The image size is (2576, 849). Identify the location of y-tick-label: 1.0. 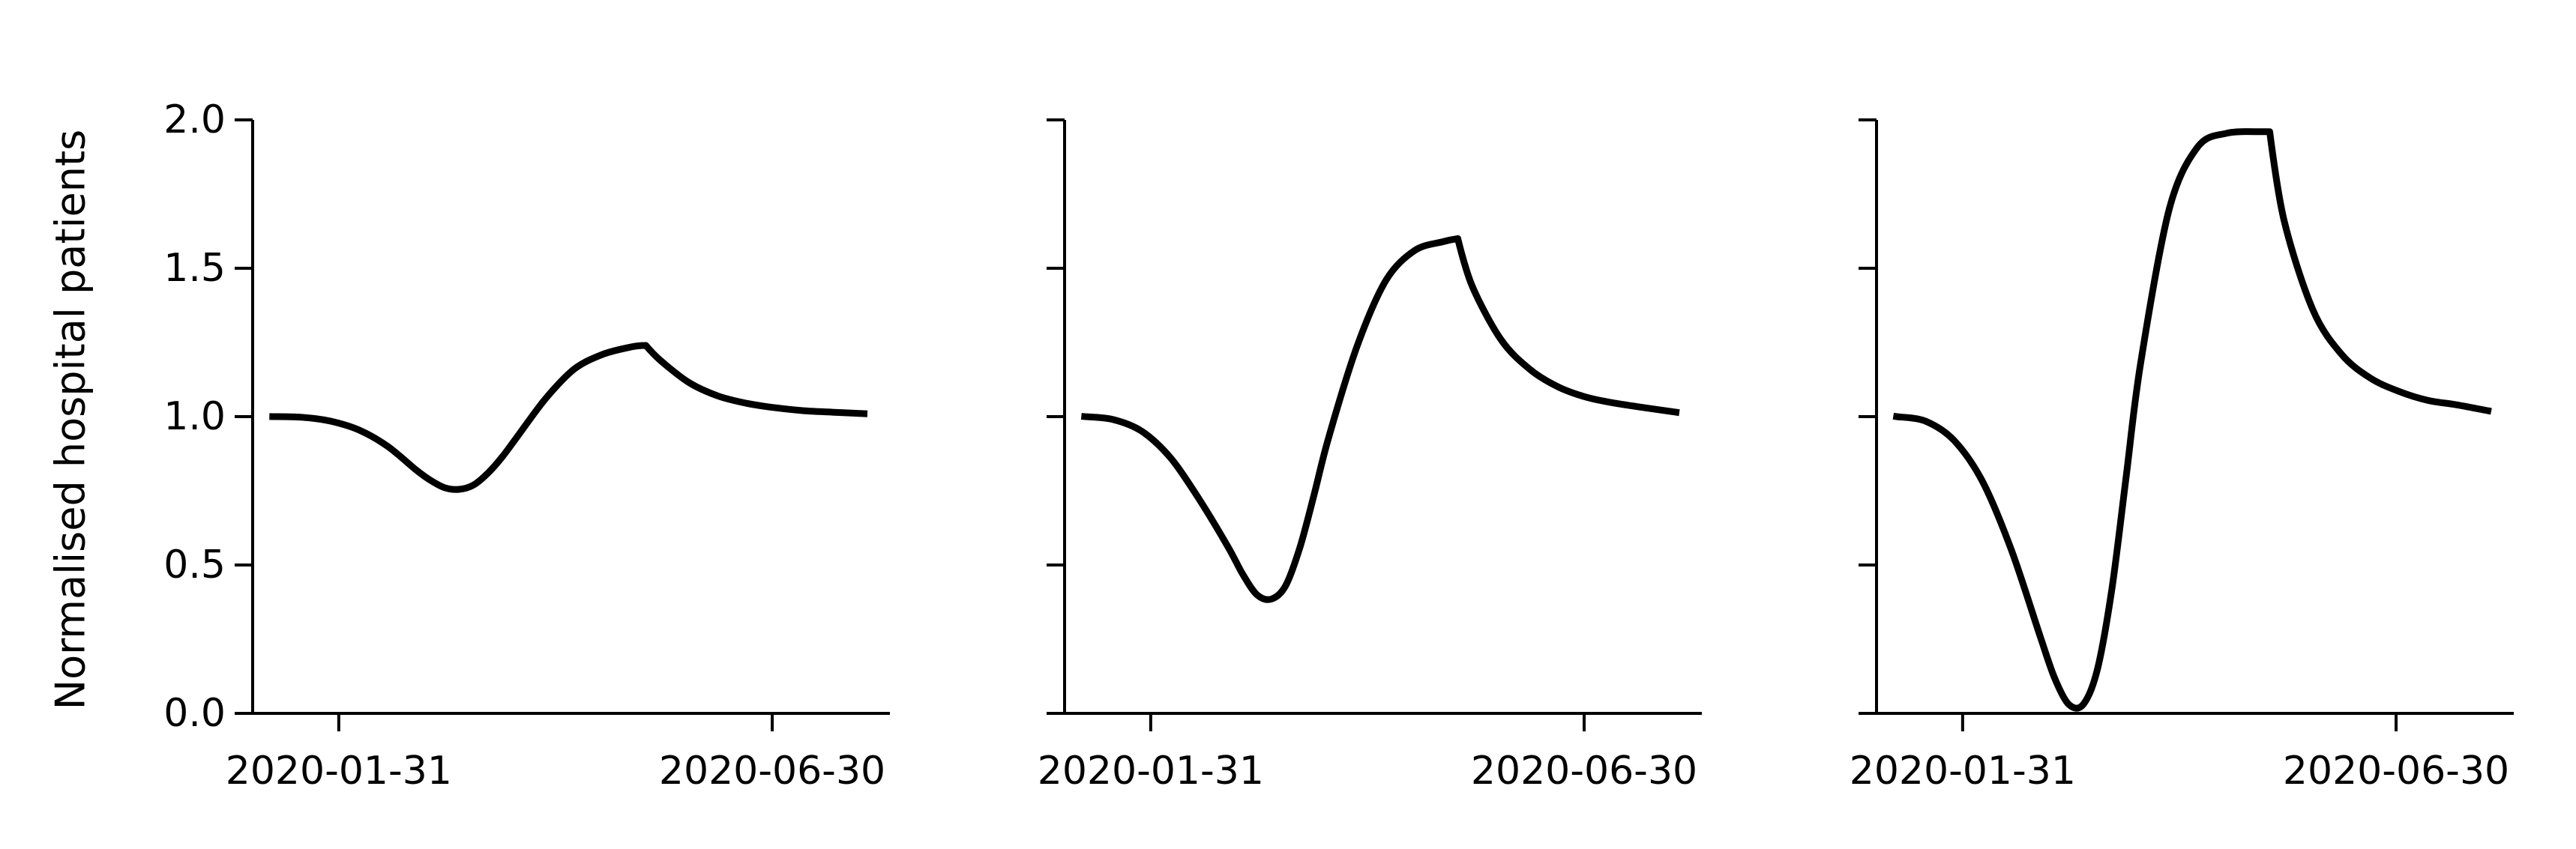
(195, 416).